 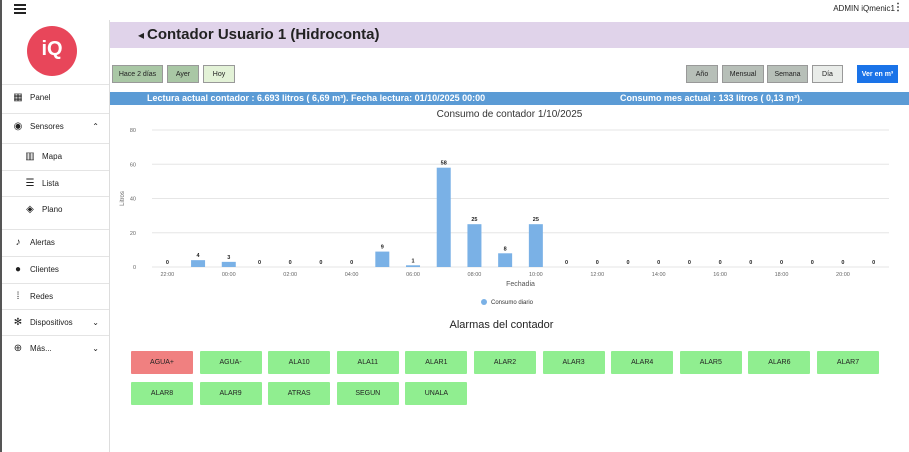 What do you see at coordinates (263, 34) in the screenshot?
I see `page-title: Contador Usuario 1 (Hidroconta)` at bounding box center [263, 34].